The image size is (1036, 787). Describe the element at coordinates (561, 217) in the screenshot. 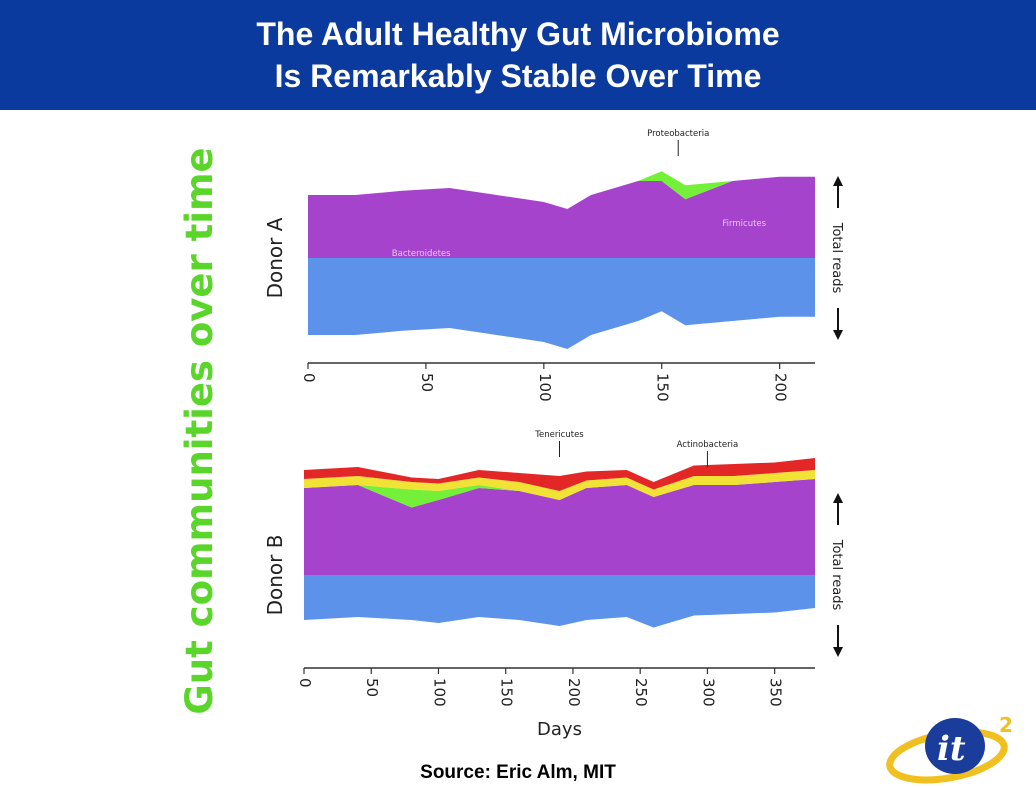

I see `area-series-firmicutes-a` at that location.